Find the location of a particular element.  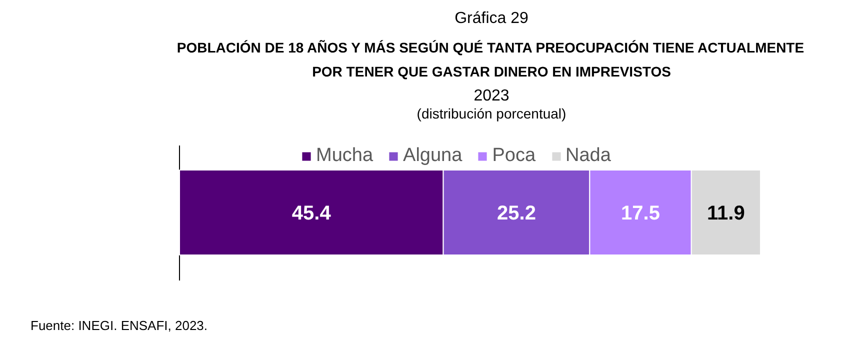

data-label: 25.2 is located at coordinates (516, 213).